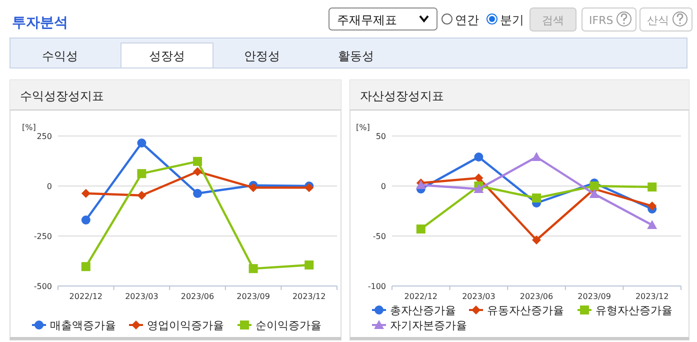  What do you see at coordinates (467, 20) in the screenshot?
I see `text: 연간` at bounding box center [467, 20].